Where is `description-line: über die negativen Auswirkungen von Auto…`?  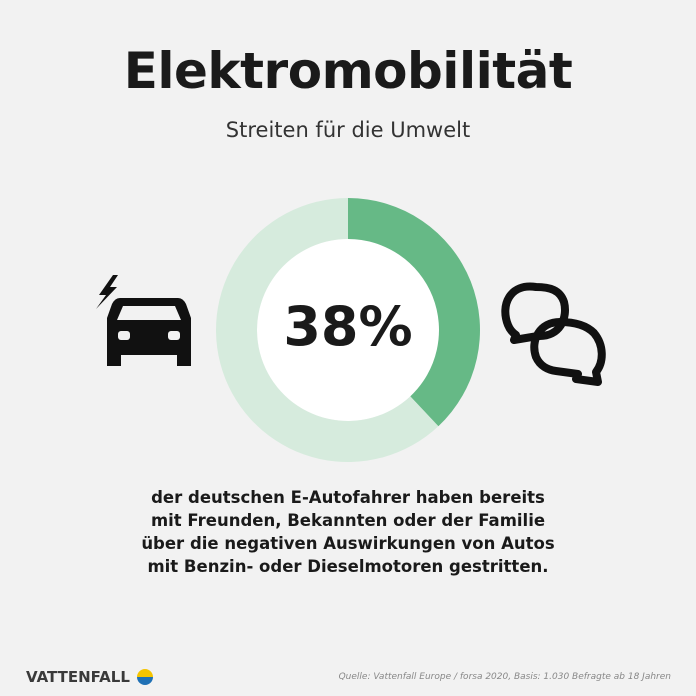
description-line: über die negativen Auswirkungen von Auto… is located at coordinates (348, 543).